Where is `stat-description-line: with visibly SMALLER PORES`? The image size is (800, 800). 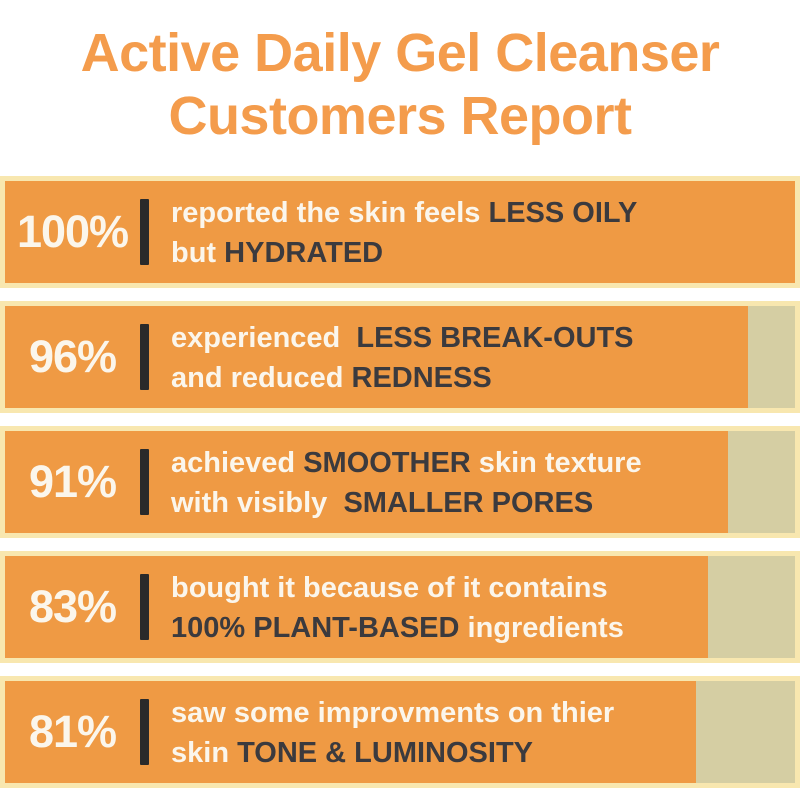
stat-description-line: with visibly SMALLER PORES is located at coordinates (406, 503).